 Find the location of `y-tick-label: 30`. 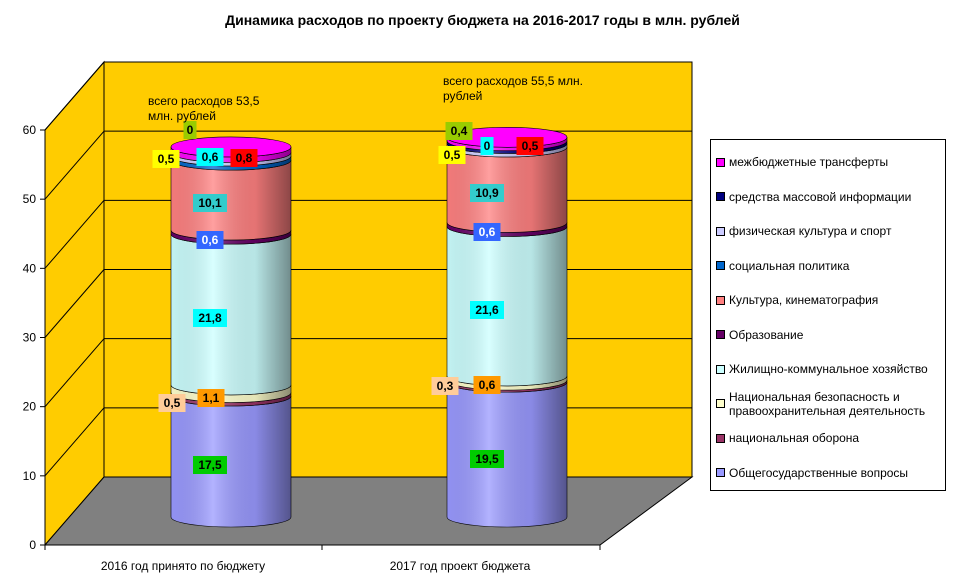

y-tick-label: 30 is located at coordinates (30, 338).